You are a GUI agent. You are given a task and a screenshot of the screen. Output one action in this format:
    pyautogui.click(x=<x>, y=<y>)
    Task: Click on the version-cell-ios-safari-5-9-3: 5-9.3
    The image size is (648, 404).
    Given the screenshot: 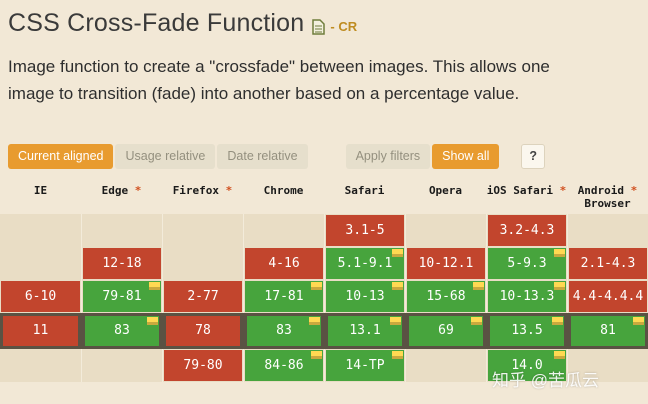 What is the action you would take?
    pyautogui.click(x=527, y=263)
    